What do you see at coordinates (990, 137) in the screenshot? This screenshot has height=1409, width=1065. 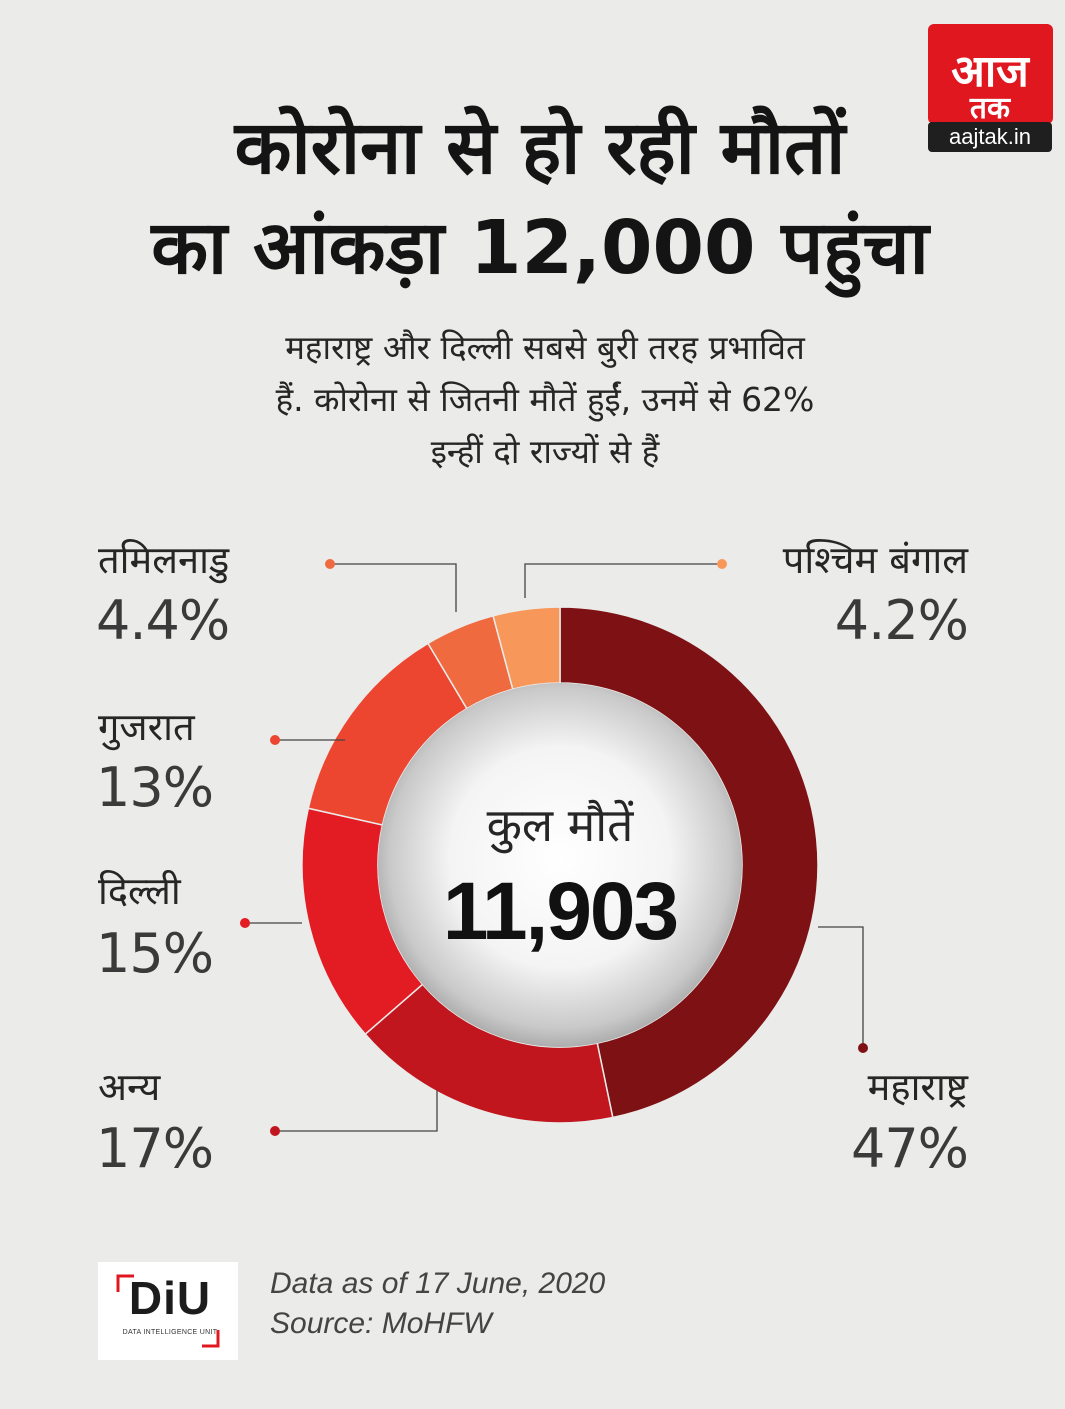 I see `site-name: aajtak.in` at bounding box center [990, 137].